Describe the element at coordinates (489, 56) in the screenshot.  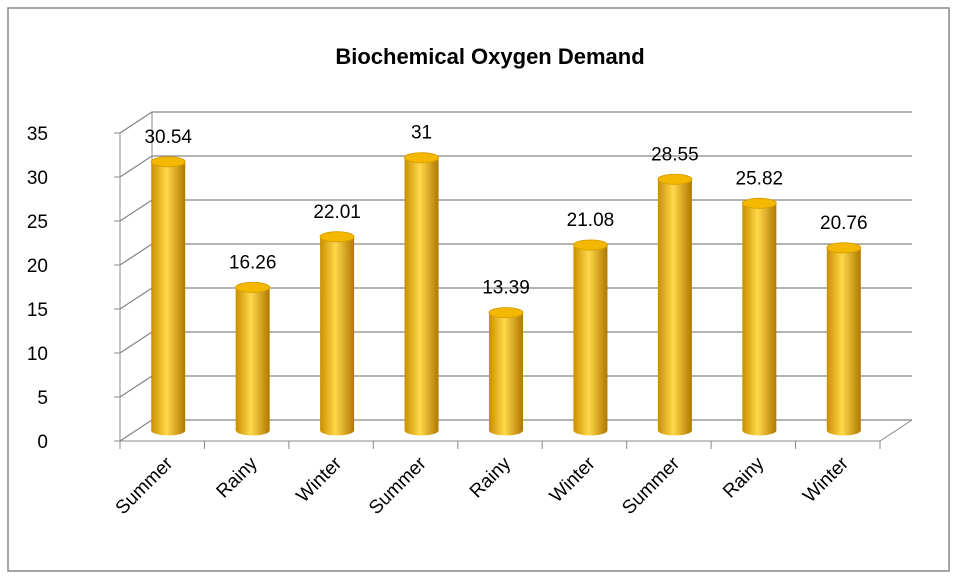
I see `chart-title: Biochemical Oxygen Demand` at that location.